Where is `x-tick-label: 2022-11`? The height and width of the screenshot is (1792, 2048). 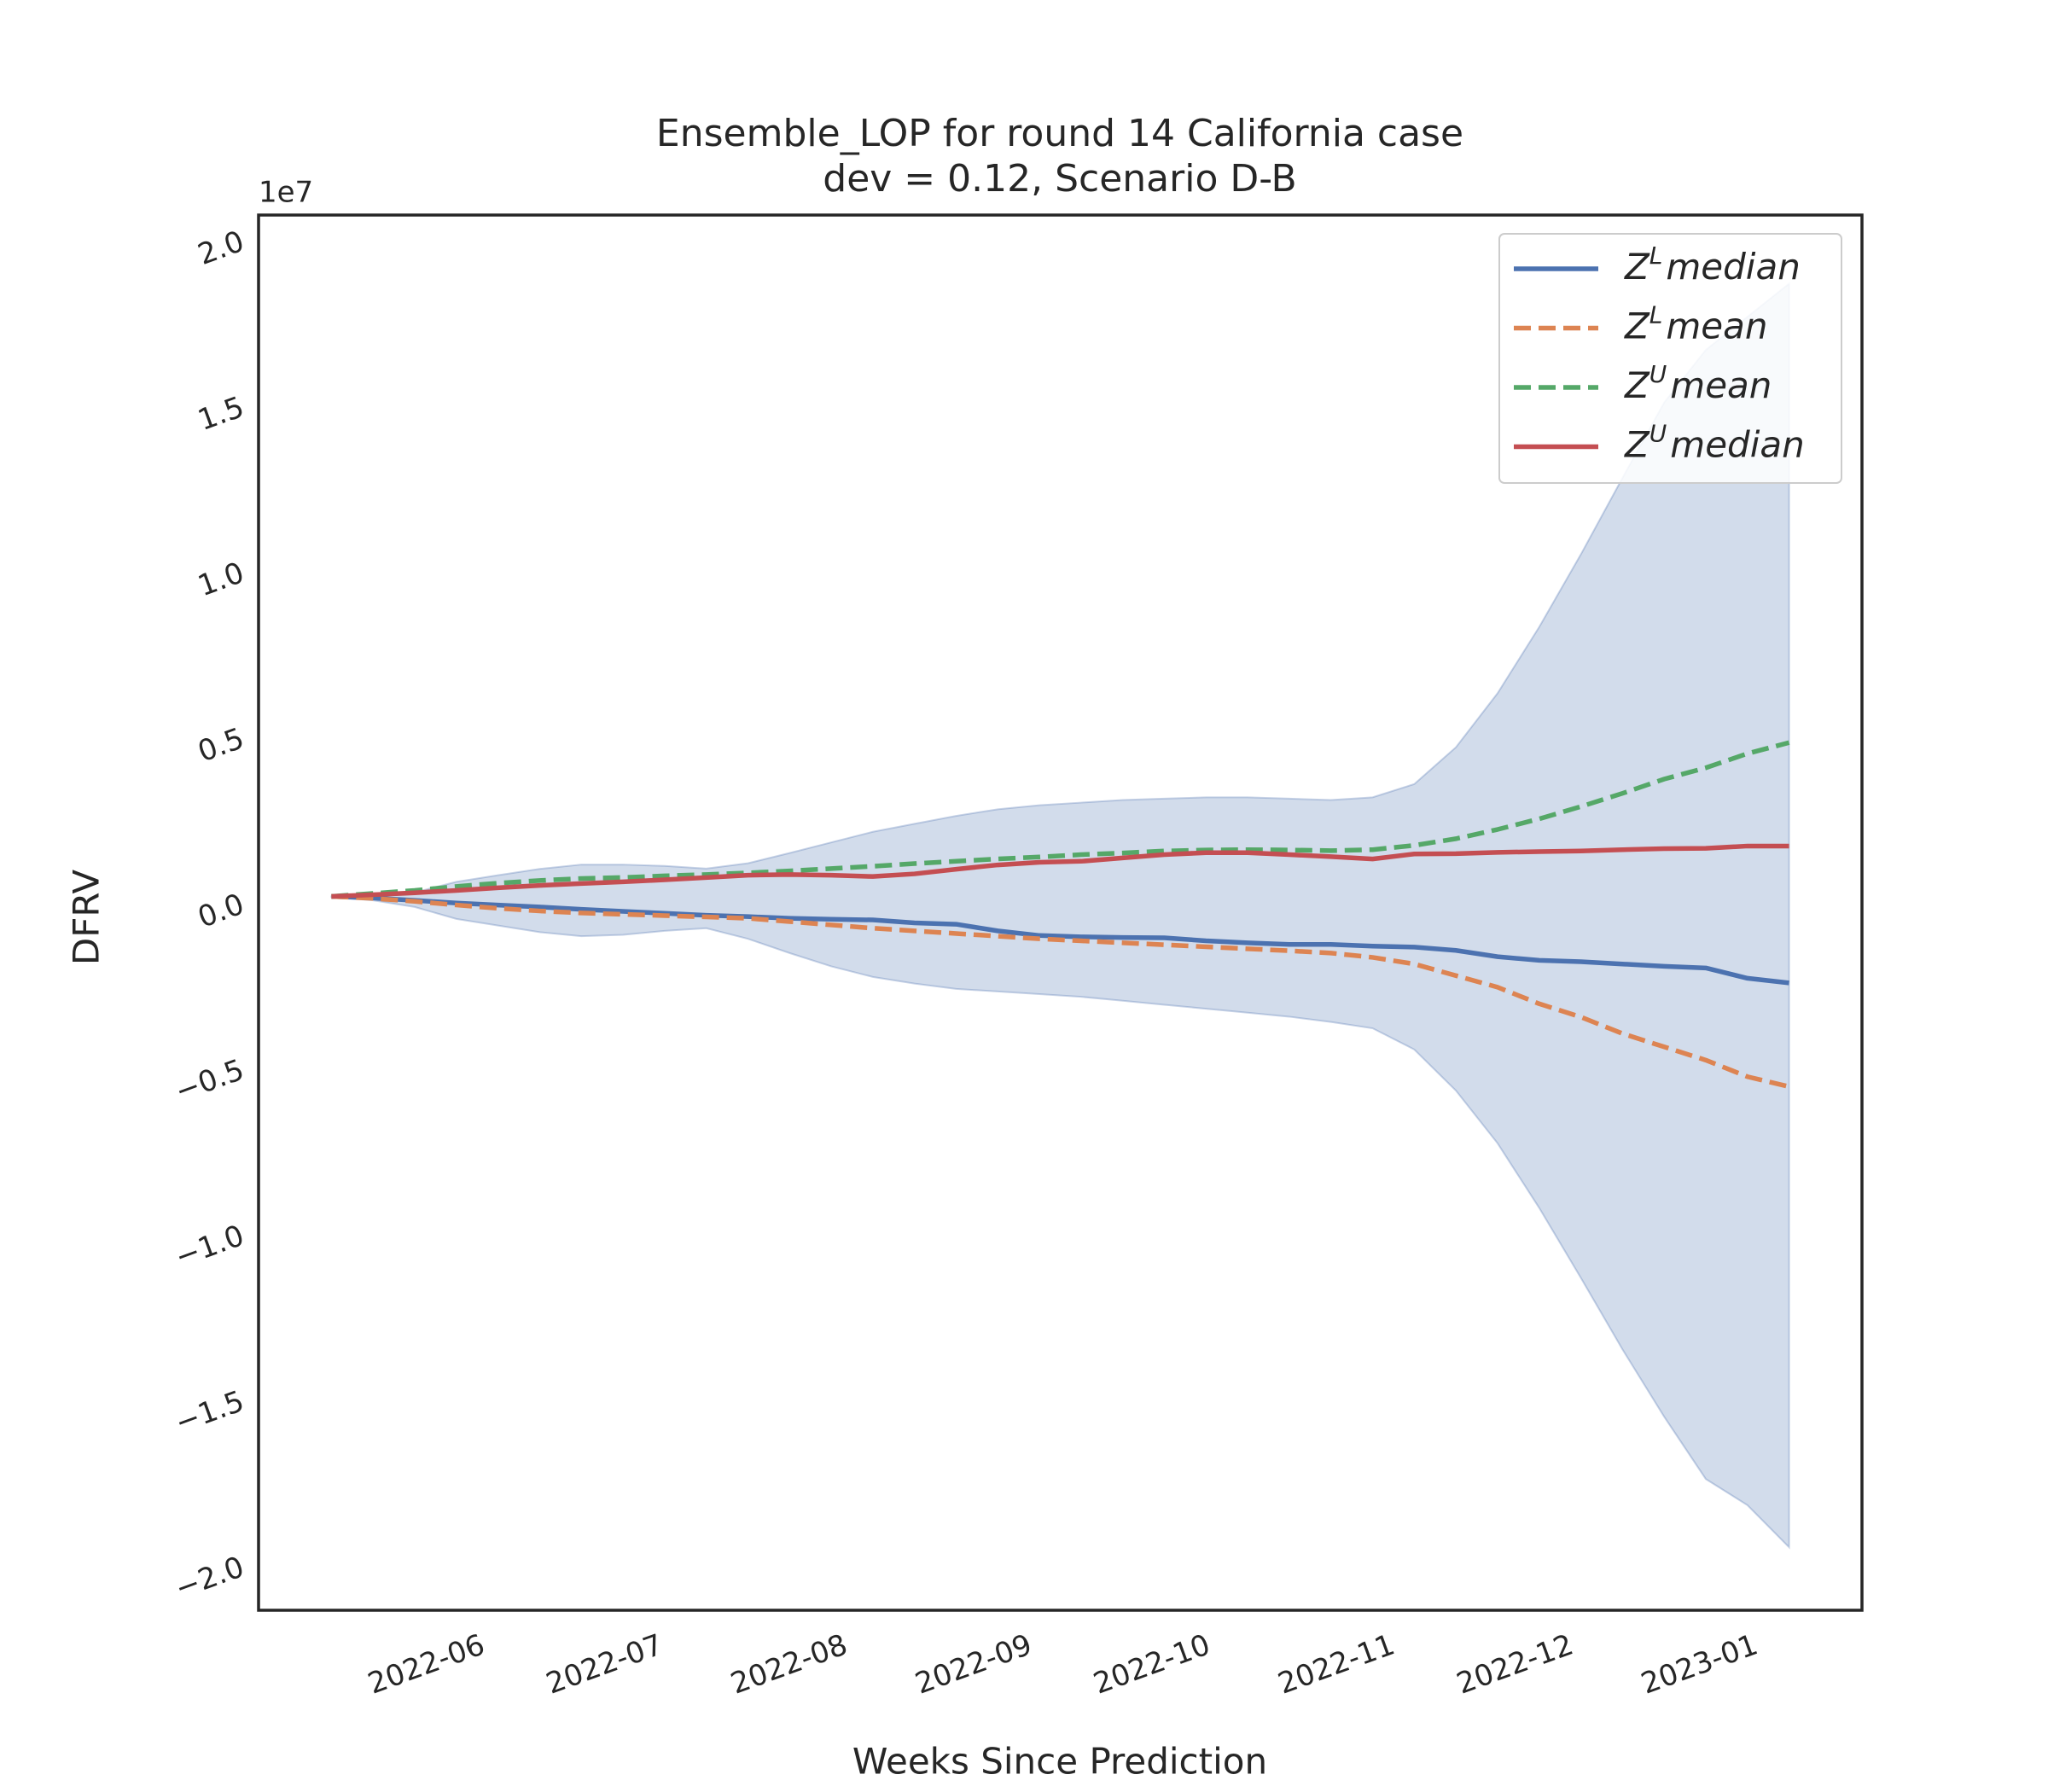
x-tick-label: 2022-11 is located at coordinates (1336, 1665).